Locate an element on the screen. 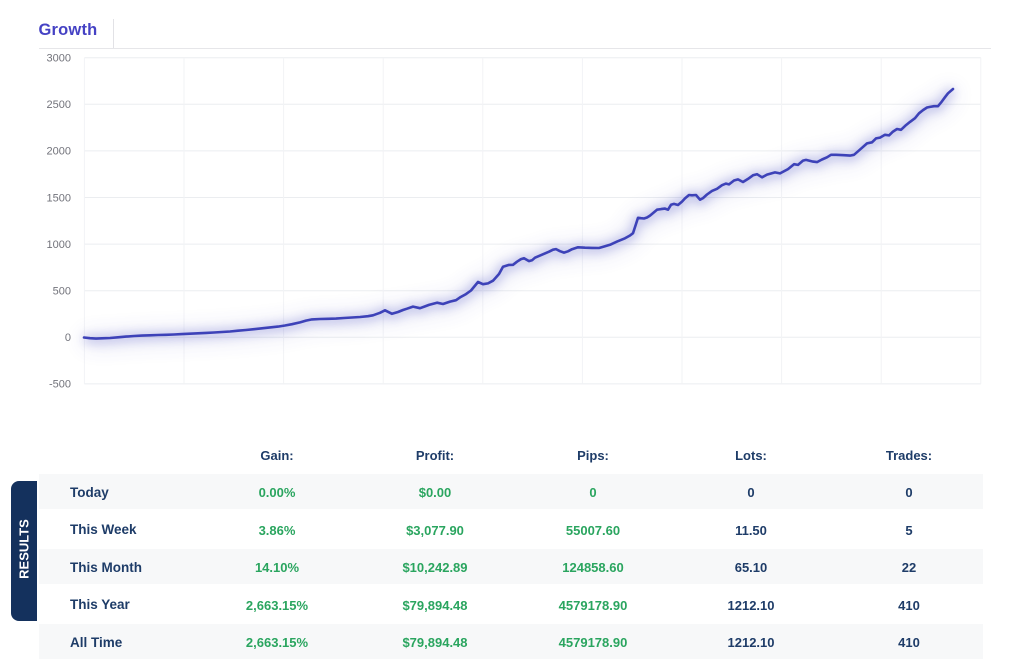  svg-text: 500 is located at coordinates (62, 292).